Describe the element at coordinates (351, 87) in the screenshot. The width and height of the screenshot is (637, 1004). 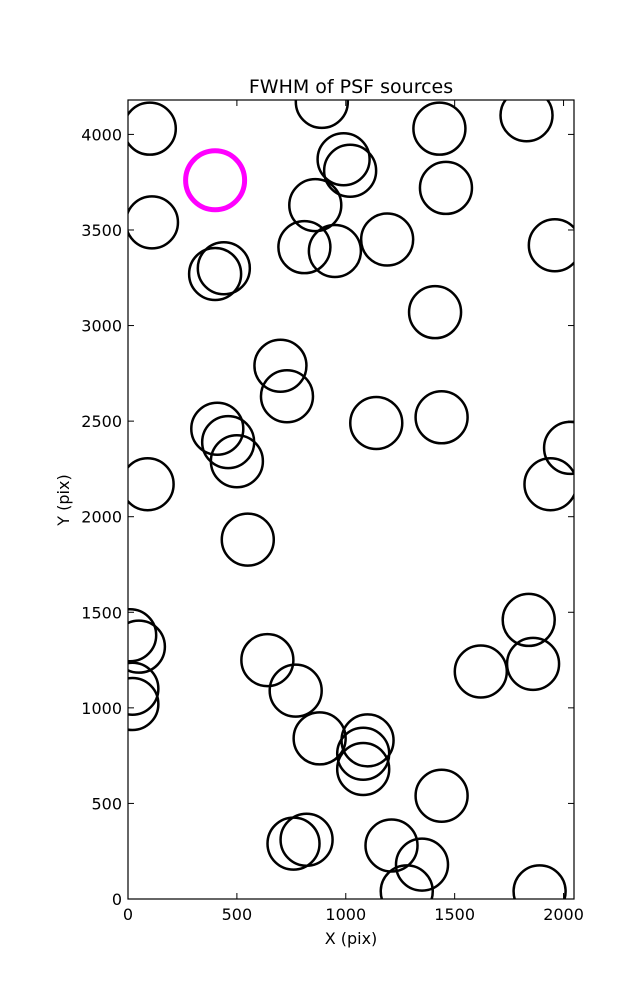
I see `chart-title: FWHM of PSF sources` at that location.